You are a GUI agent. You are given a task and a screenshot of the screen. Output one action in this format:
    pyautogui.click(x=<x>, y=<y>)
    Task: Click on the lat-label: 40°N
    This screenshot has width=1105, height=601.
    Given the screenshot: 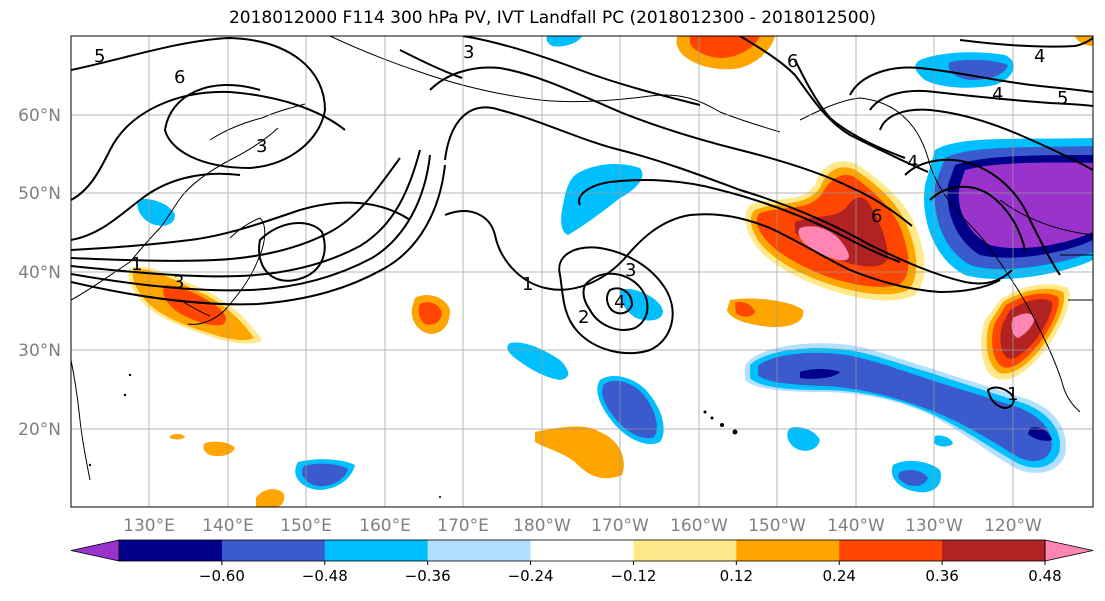 What is the action you would take?
    pyautogui.click(x=39, y=273)
    